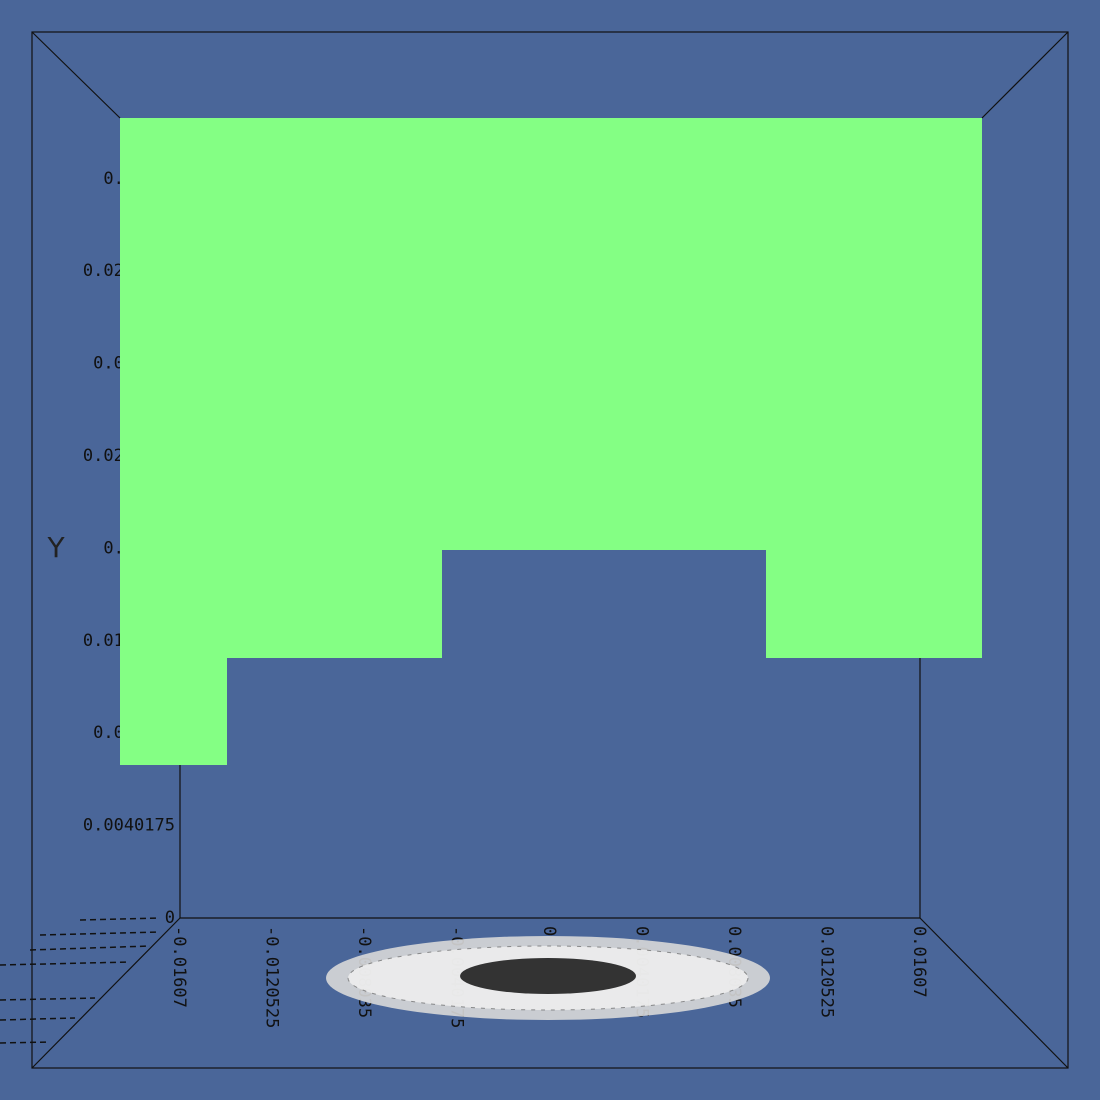 The width and height of the screenshot is (1100, 1100). Describe the element at coordinates (272, 977) in the screenshot. I see `x-tick-label: -0.0120525` at that location.